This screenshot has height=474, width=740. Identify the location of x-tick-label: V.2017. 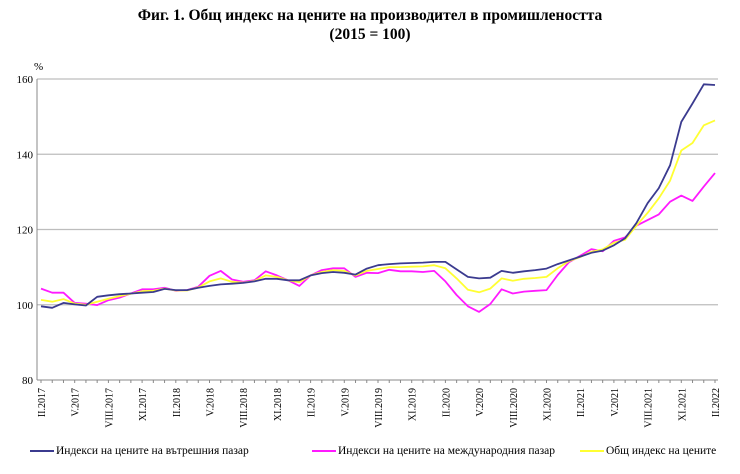
(76, 402).